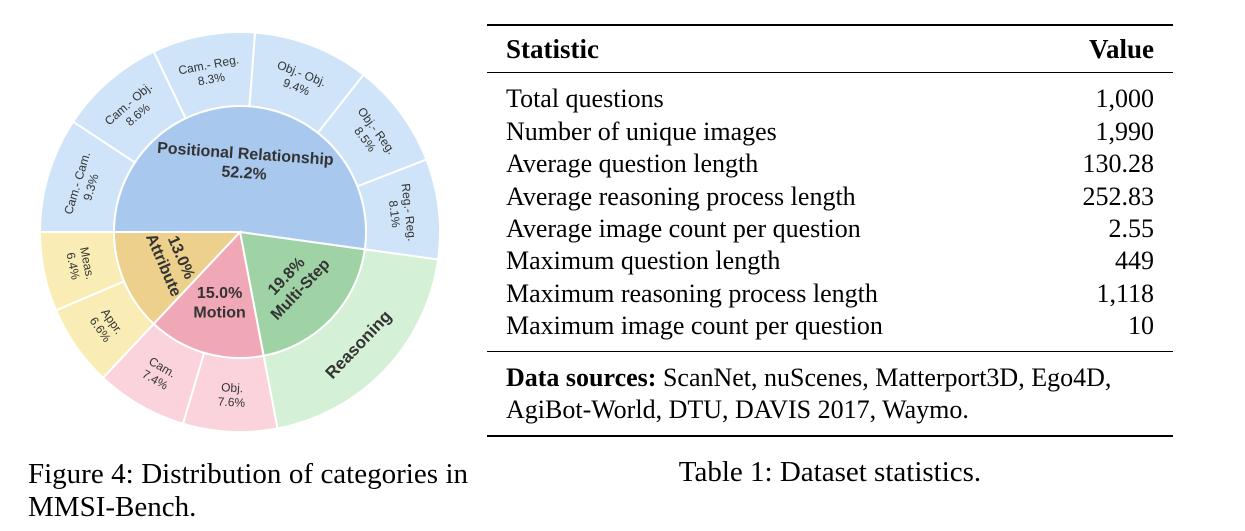 This screenshot has width=1245, height=531. What do you see at coordinates (643, 261) in the screenshot?
I see `row-label: Maximum question length` at bounding box center [643, 261].